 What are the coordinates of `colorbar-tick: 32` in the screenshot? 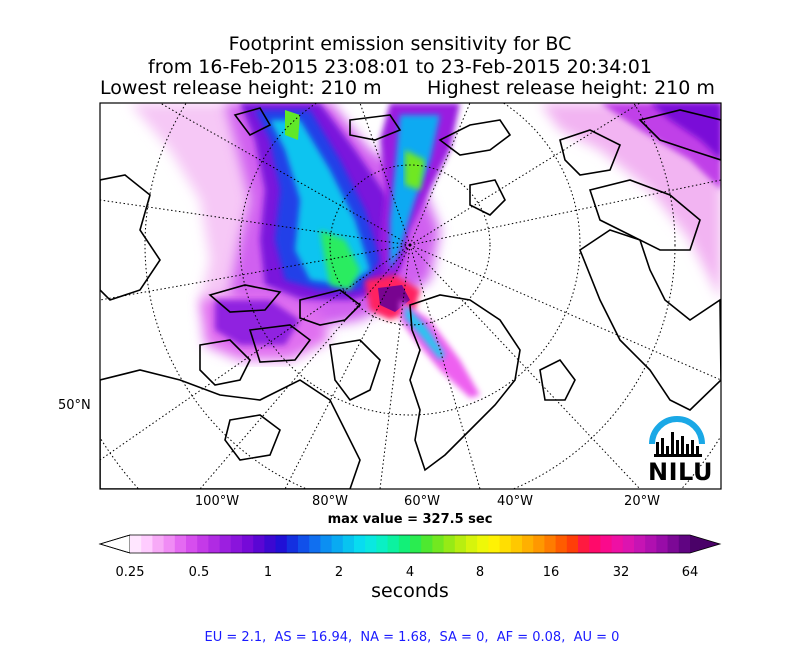 It's located at (621, 572).